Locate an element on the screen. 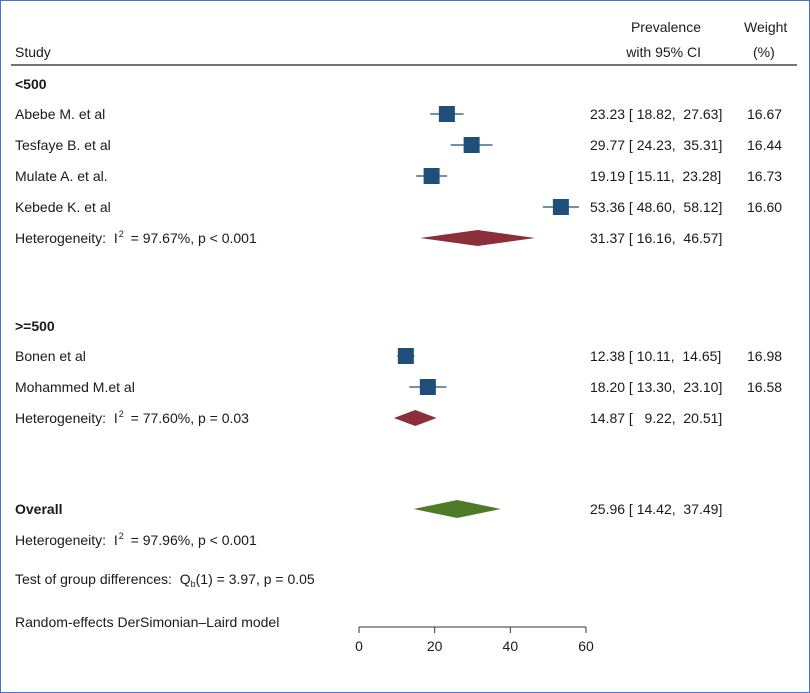  study-ci: 19.19 [ 15.11, 23.28] is located at coordinates (656, 176).